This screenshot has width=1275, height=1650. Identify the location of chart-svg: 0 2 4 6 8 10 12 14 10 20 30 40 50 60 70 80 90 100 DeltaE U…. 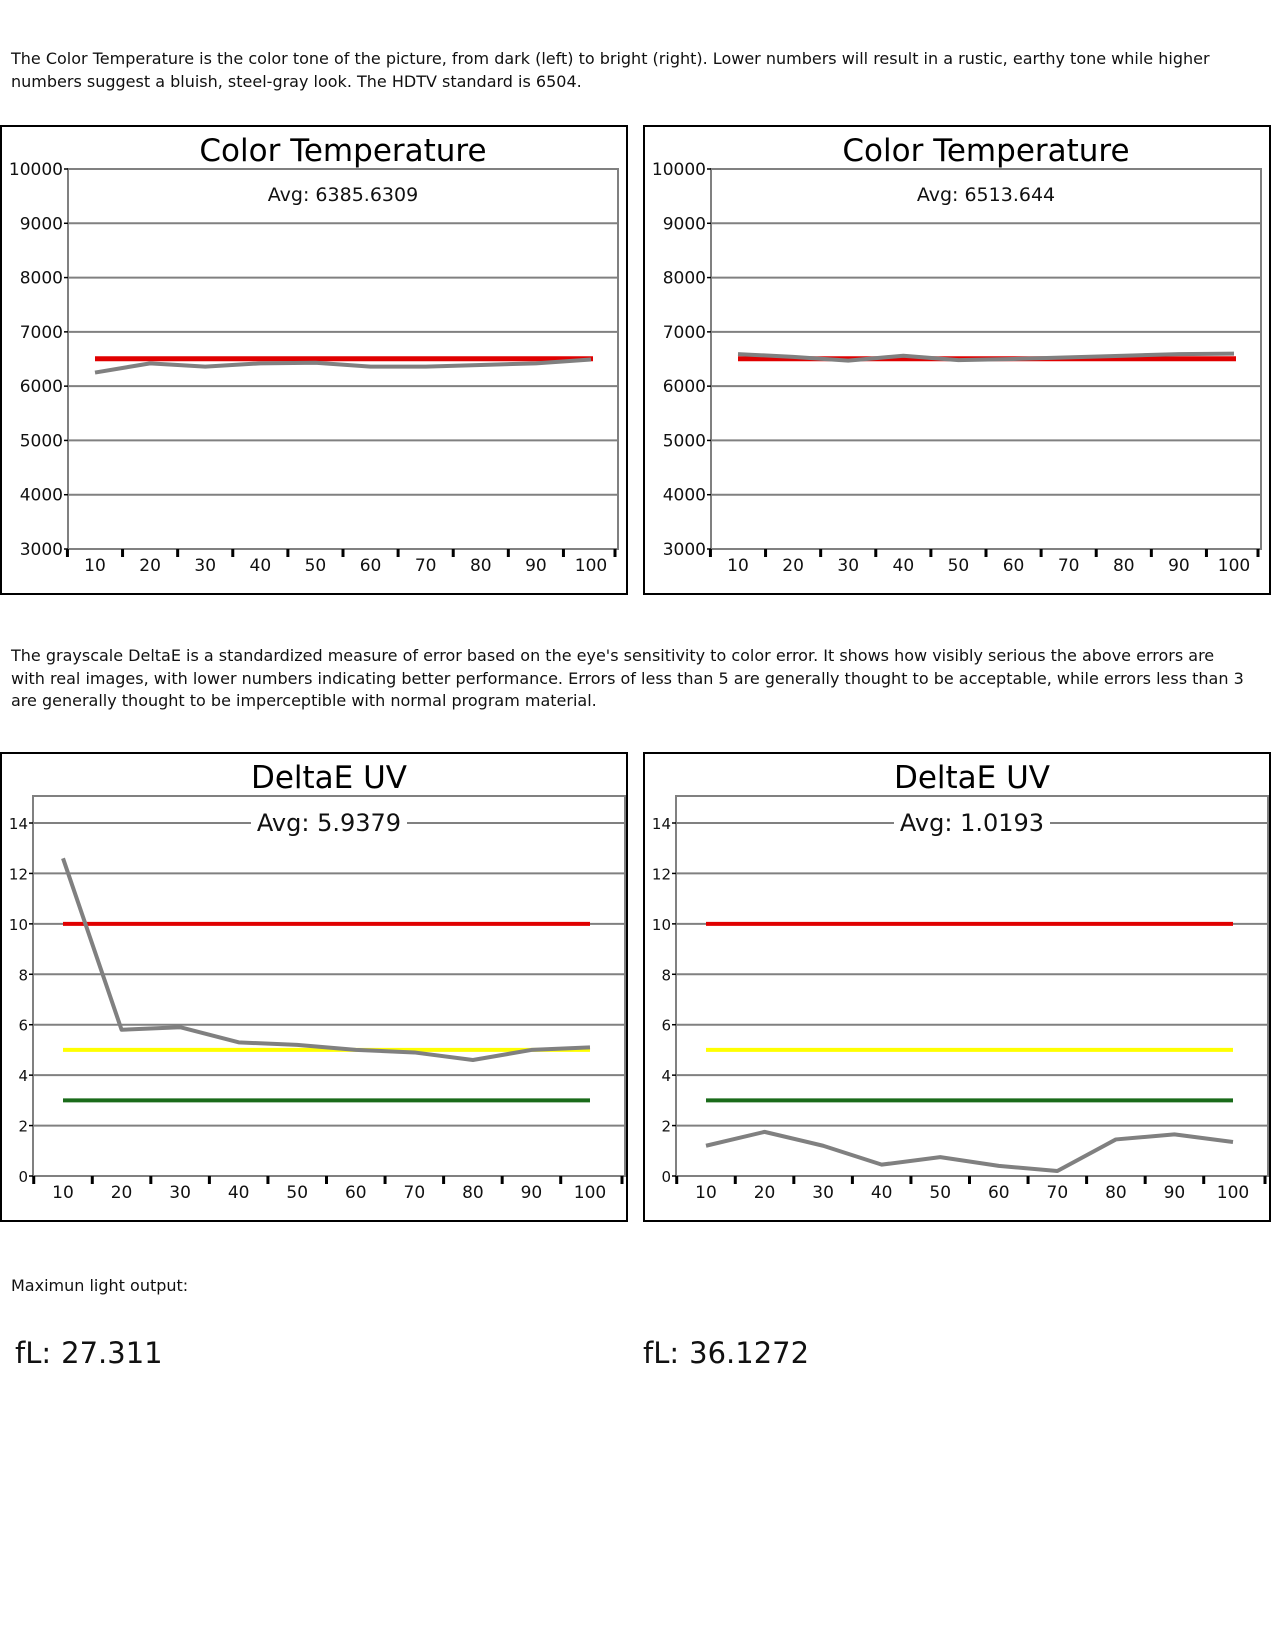
(317, 981).